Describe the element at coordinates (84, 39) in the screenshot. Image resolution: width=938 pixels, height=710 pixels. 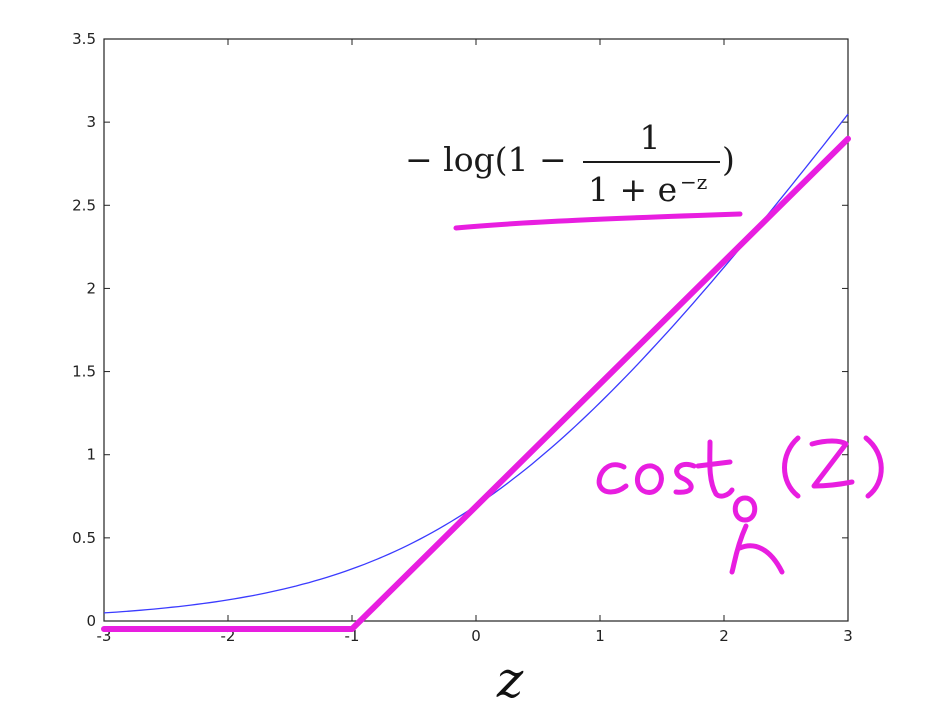
I see `y-tick-label: 3.5` at that location.